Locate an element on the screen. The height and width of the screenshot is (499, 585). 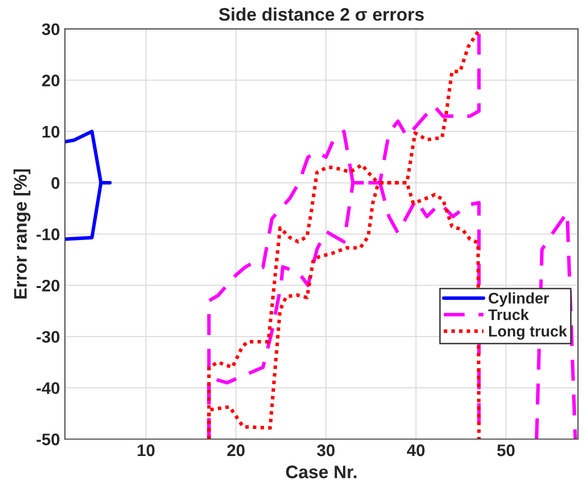
x-tick-label: 10 is located at coordinates (146, 450).